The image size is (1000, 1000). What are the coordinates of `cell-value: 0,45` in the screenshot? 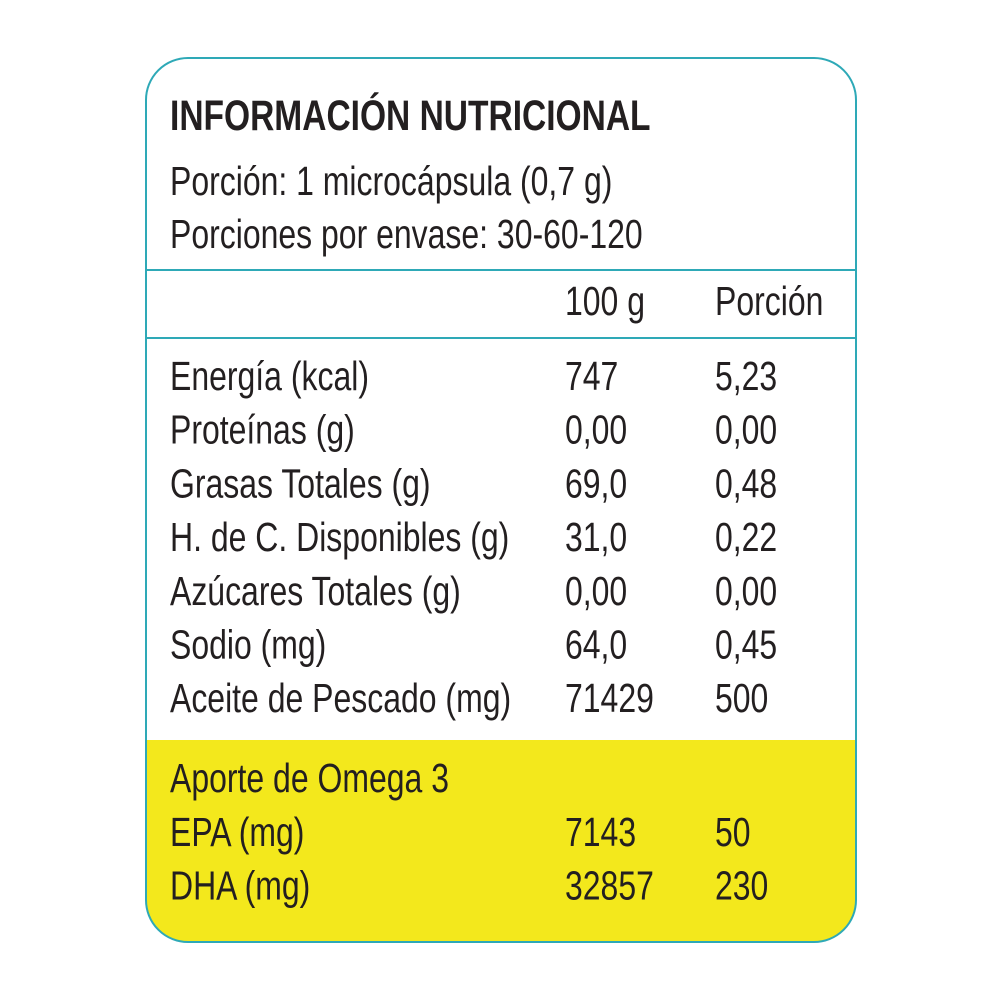 It's located at (746, 645).